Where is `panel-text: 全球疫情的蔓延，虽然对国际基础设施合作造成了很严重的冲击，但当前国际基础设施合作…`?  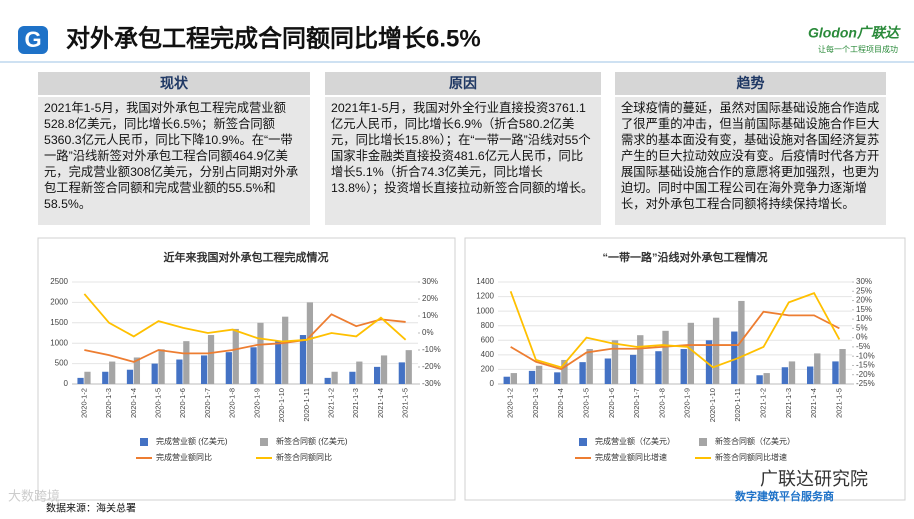
panel-text: 全球疫情的蔓延，虽然对国际基础设施合作造成了很严重的冲击，但当前国际基础设施合作… is located at coordinates (750, 161).